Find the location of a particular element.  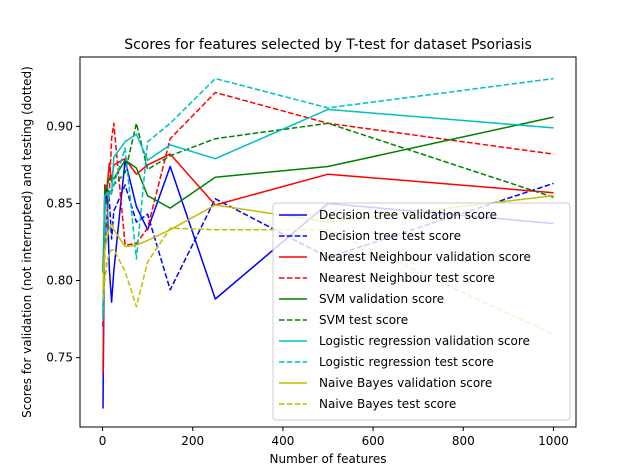

legend-label: SVM validation score is located at coordinates (381, 299).